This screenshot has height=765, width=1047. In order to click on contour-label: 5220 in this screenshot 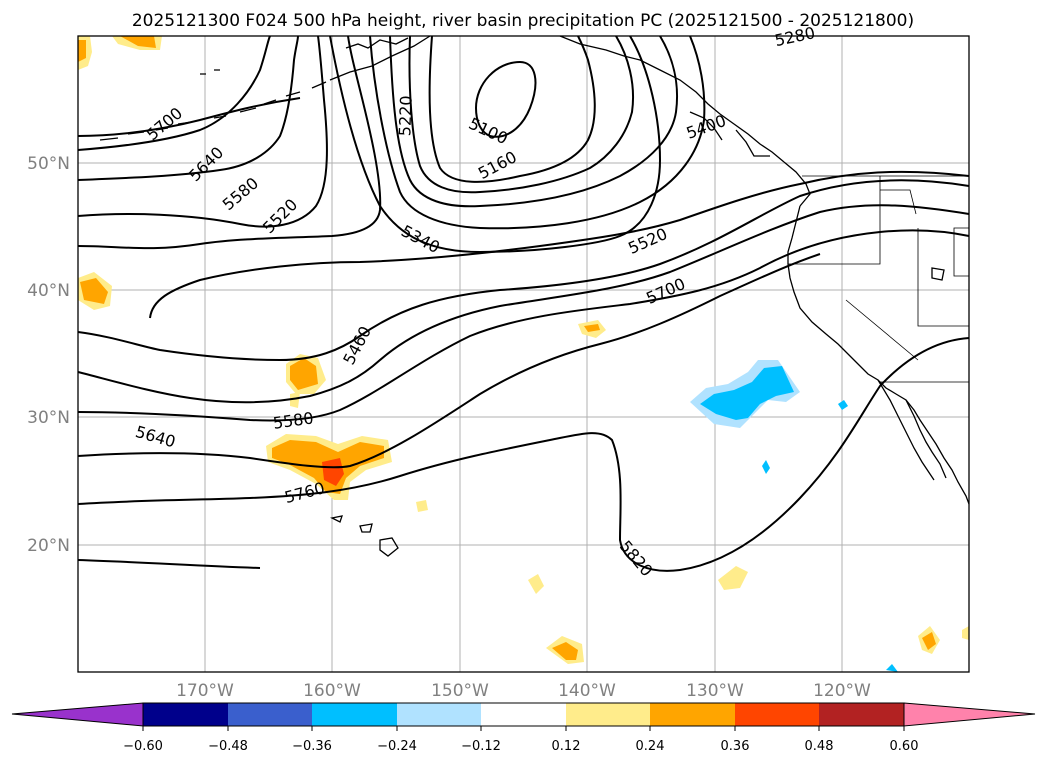, I will do `click(405, 115)`.